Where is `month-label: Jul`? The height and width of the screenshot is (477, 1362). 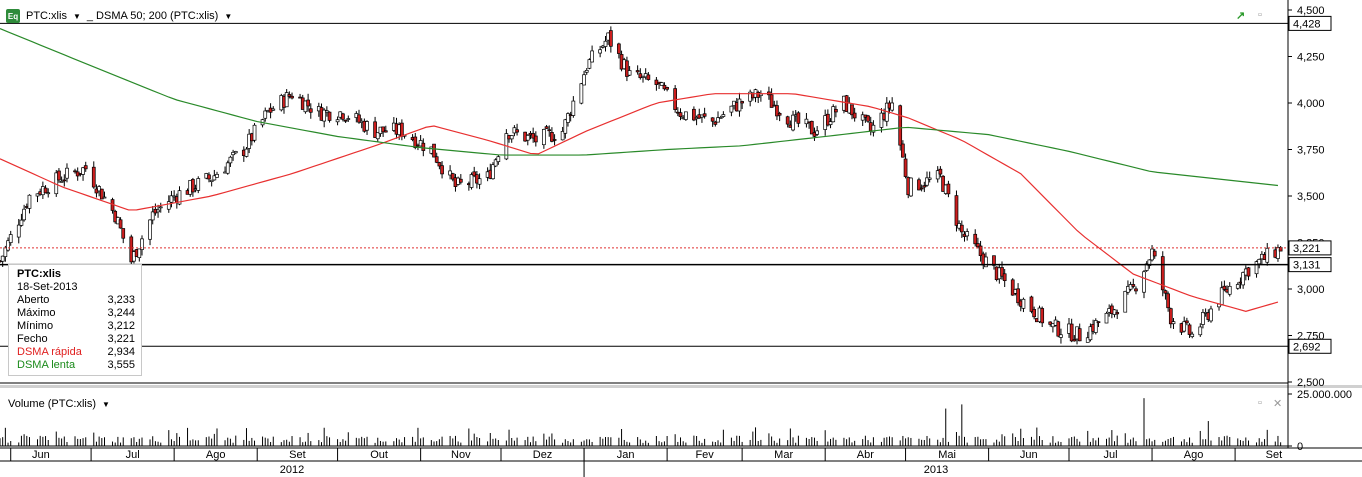
month-label: Jul is located at coordinates (133, 455).